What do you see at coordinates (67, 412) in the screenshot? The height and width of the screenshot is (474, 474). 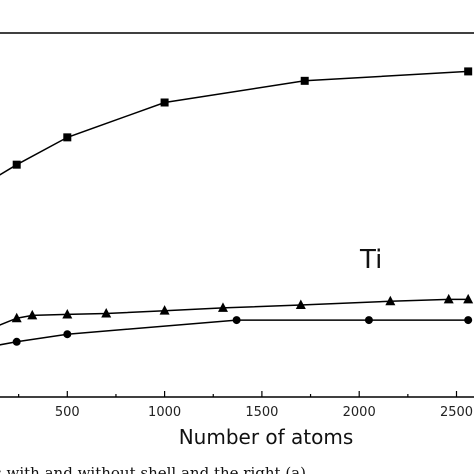 I see `x-tick-label: 500` at bounding box center [67, 412].